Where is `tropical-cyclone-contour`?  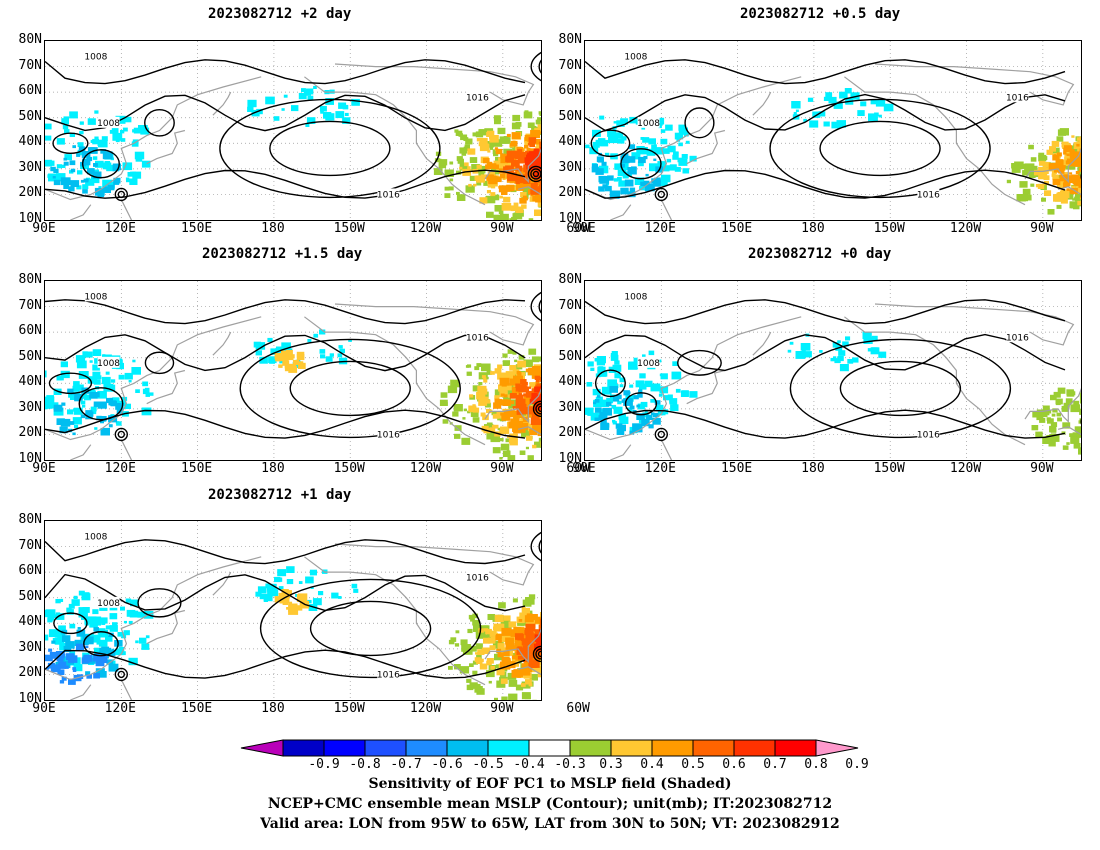
tropical-cyclone-contour is located at coordinates (536, 654).